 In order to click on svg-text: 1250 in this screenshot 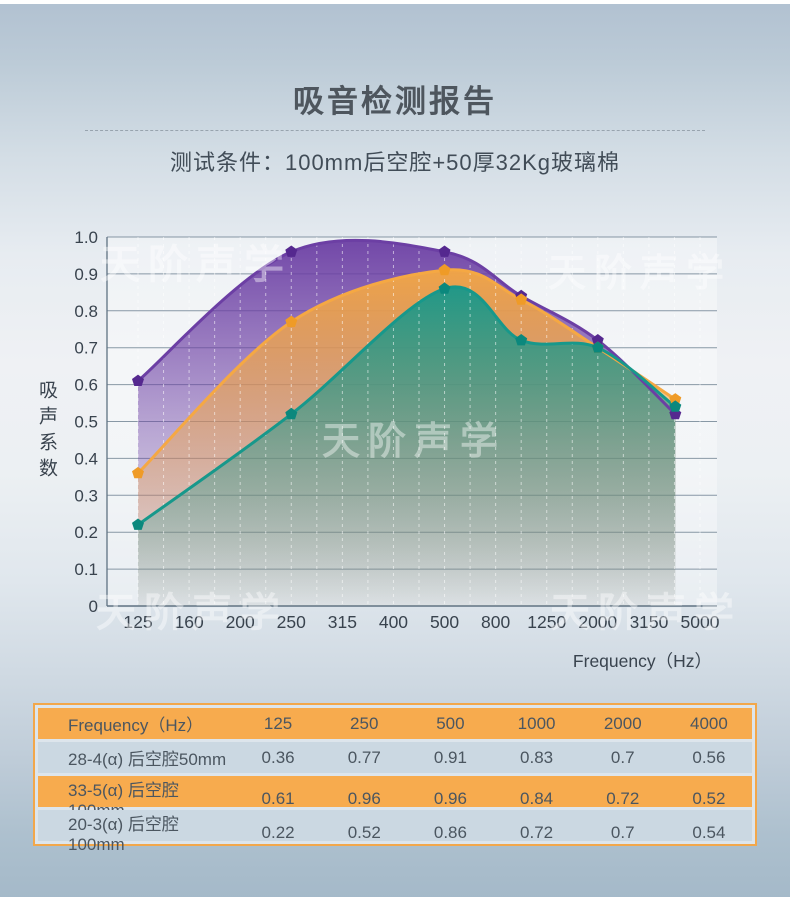, I will do `click(546, 622)`.